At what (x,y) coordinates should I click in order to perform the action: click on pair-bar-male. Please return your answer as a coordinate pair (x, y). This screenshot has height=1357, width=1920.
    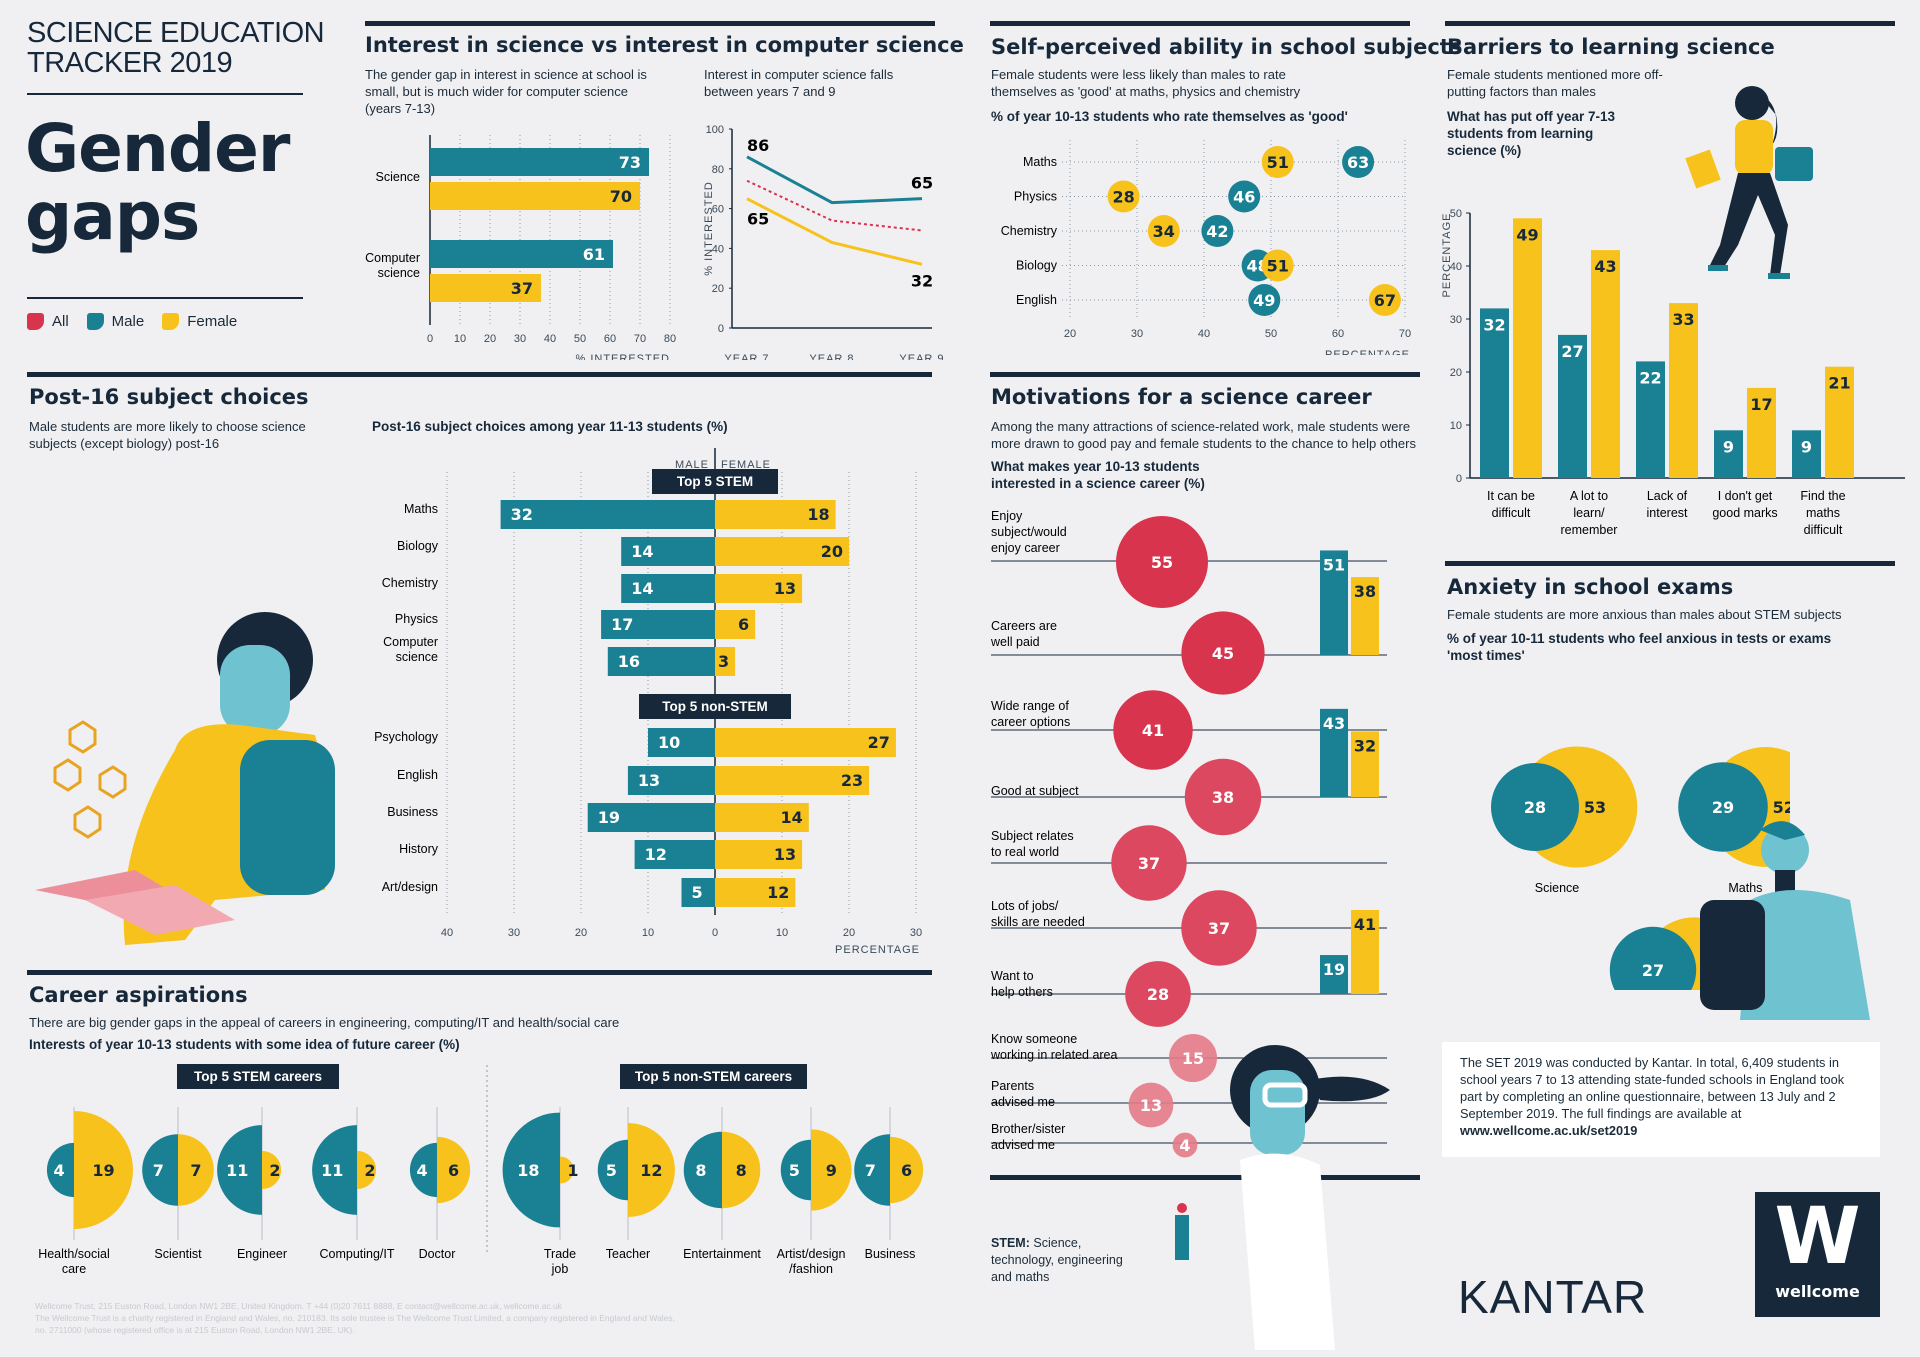
    Looking at the image, I should click on (1334, 752).